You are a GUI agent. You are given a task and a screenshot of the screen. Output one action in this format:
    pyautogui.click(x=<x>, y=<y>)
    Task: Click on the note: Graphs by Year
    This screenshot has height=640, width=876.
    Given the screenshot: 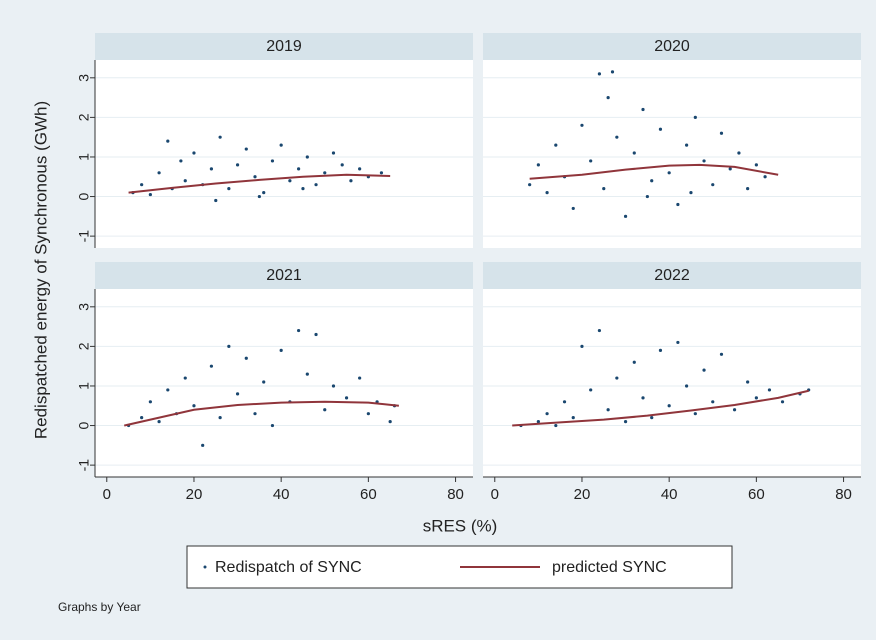 What is the action you would take?
    pyautogui.click(x=99, y=607)
    